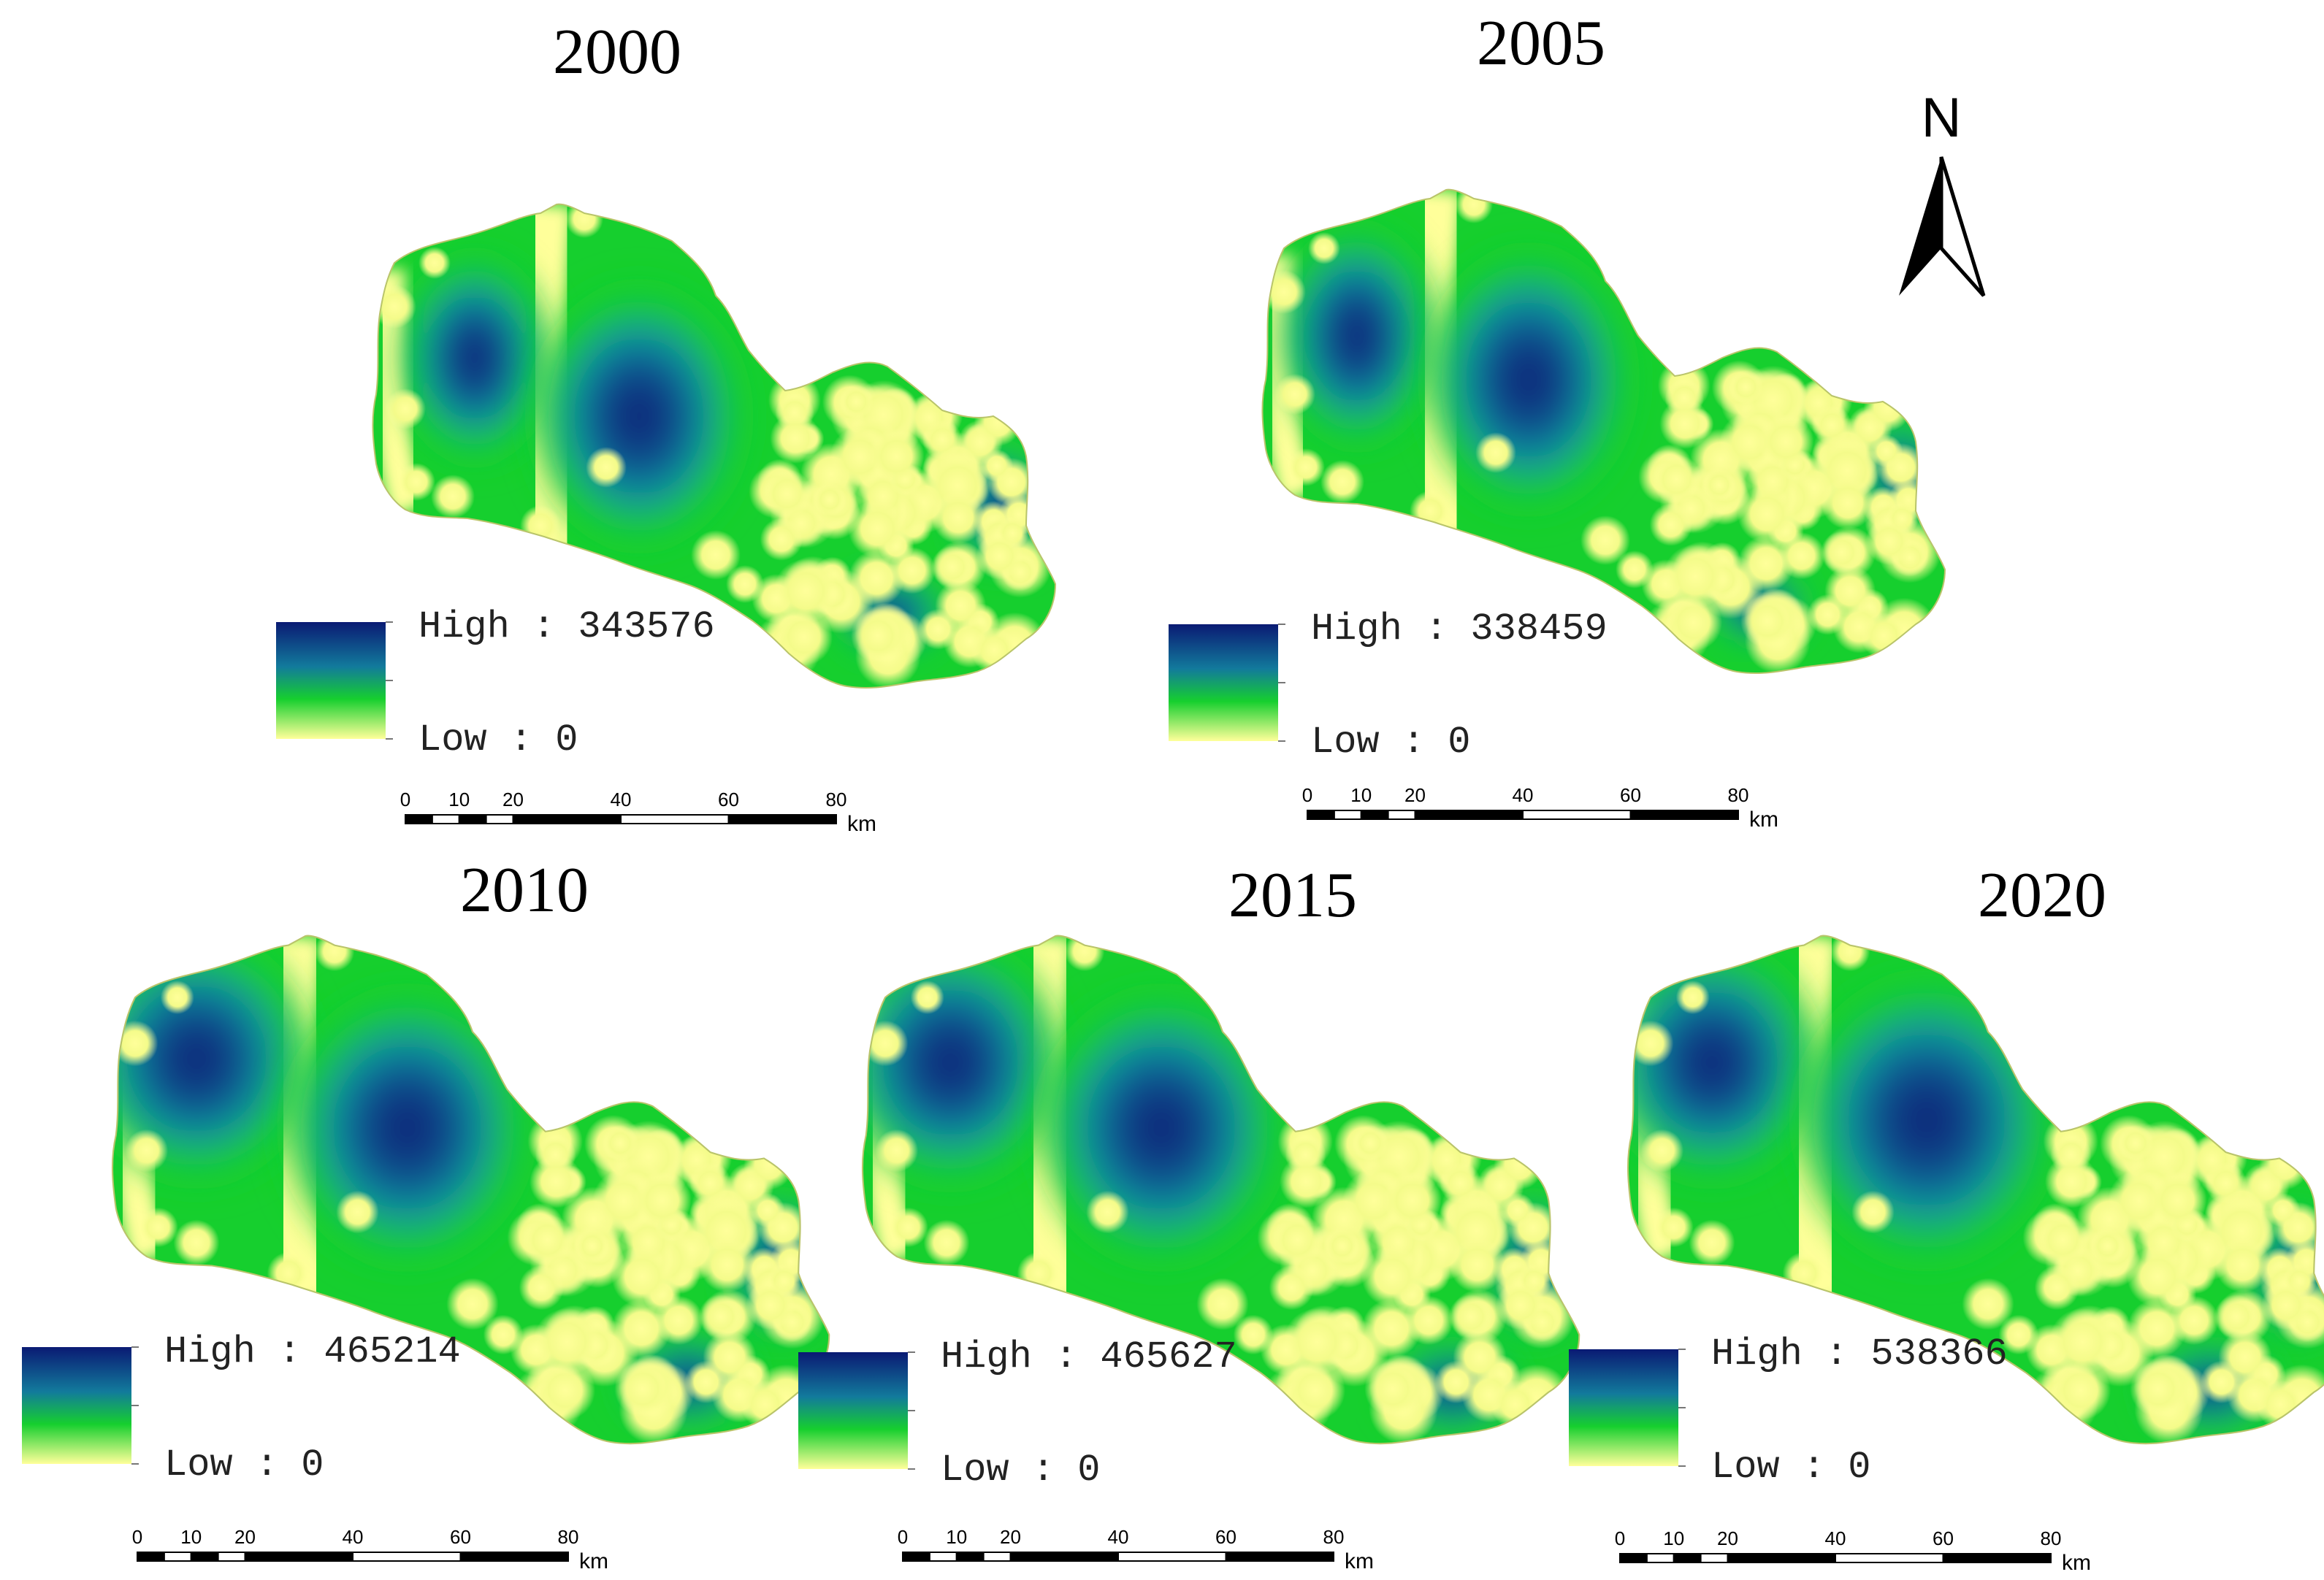  I want to click on panel-title: 2020, so click(2042, 895).